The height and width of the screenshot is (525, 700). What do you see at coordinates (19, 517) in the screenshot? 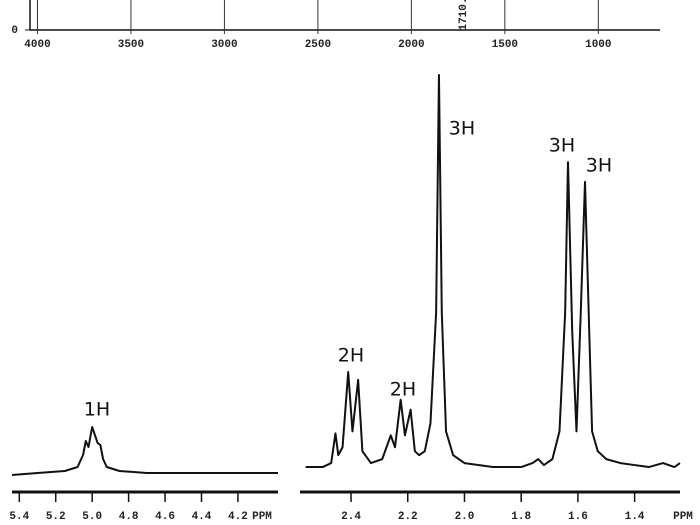
I see `x-tick-label: 5.4` at bounding box center [19, 517].